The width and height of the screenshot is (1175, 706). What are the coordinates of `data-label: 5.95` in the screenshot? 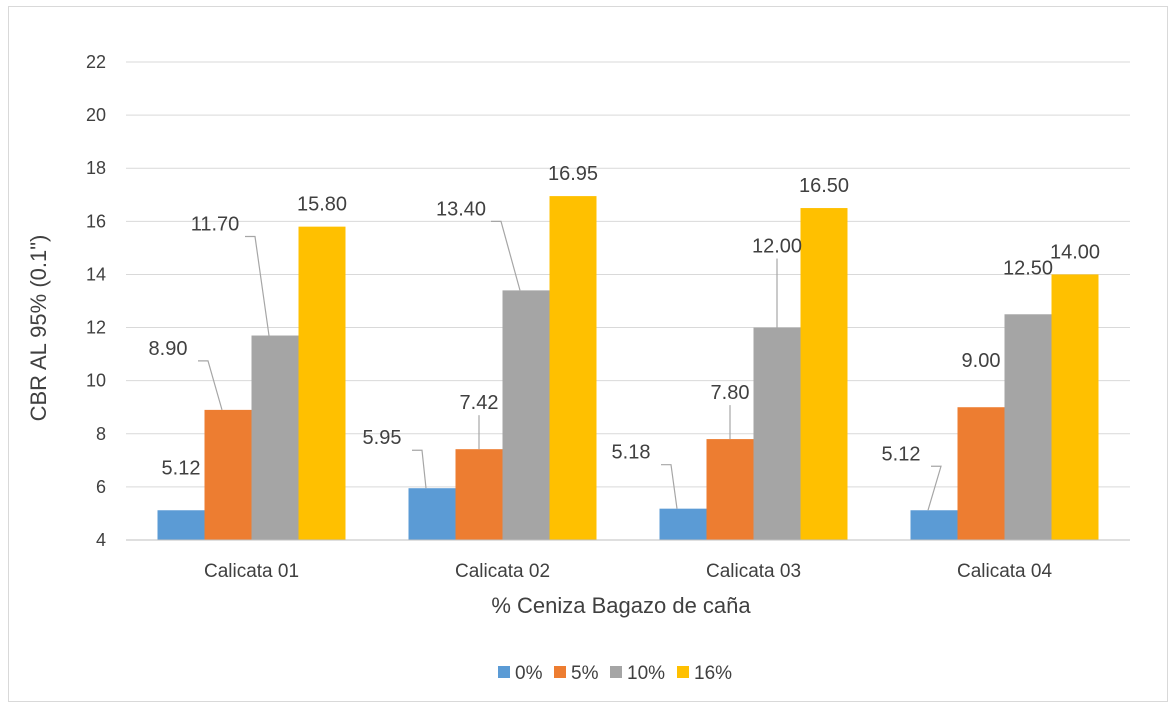 It's located at (382, 438).